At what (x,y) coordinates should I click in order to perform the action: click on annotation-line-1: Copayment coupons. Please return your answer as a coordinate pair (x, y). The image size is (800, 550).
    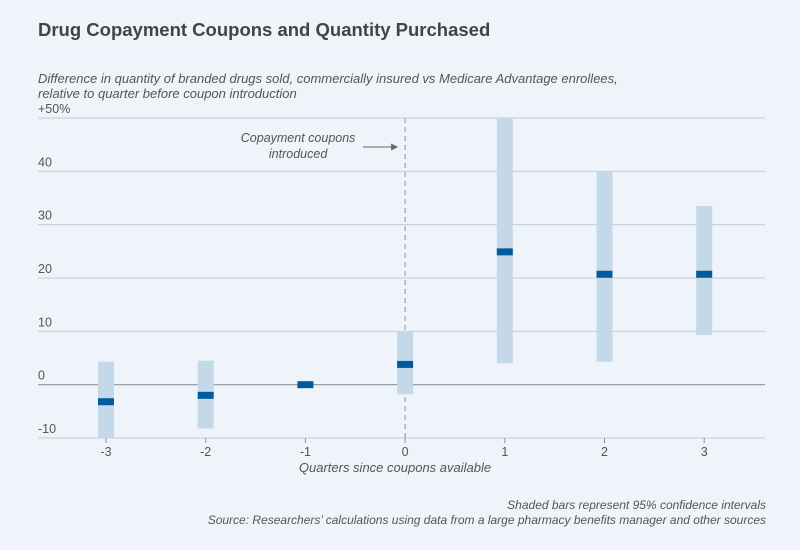
    Looking at the image, I should click on (298, 138).